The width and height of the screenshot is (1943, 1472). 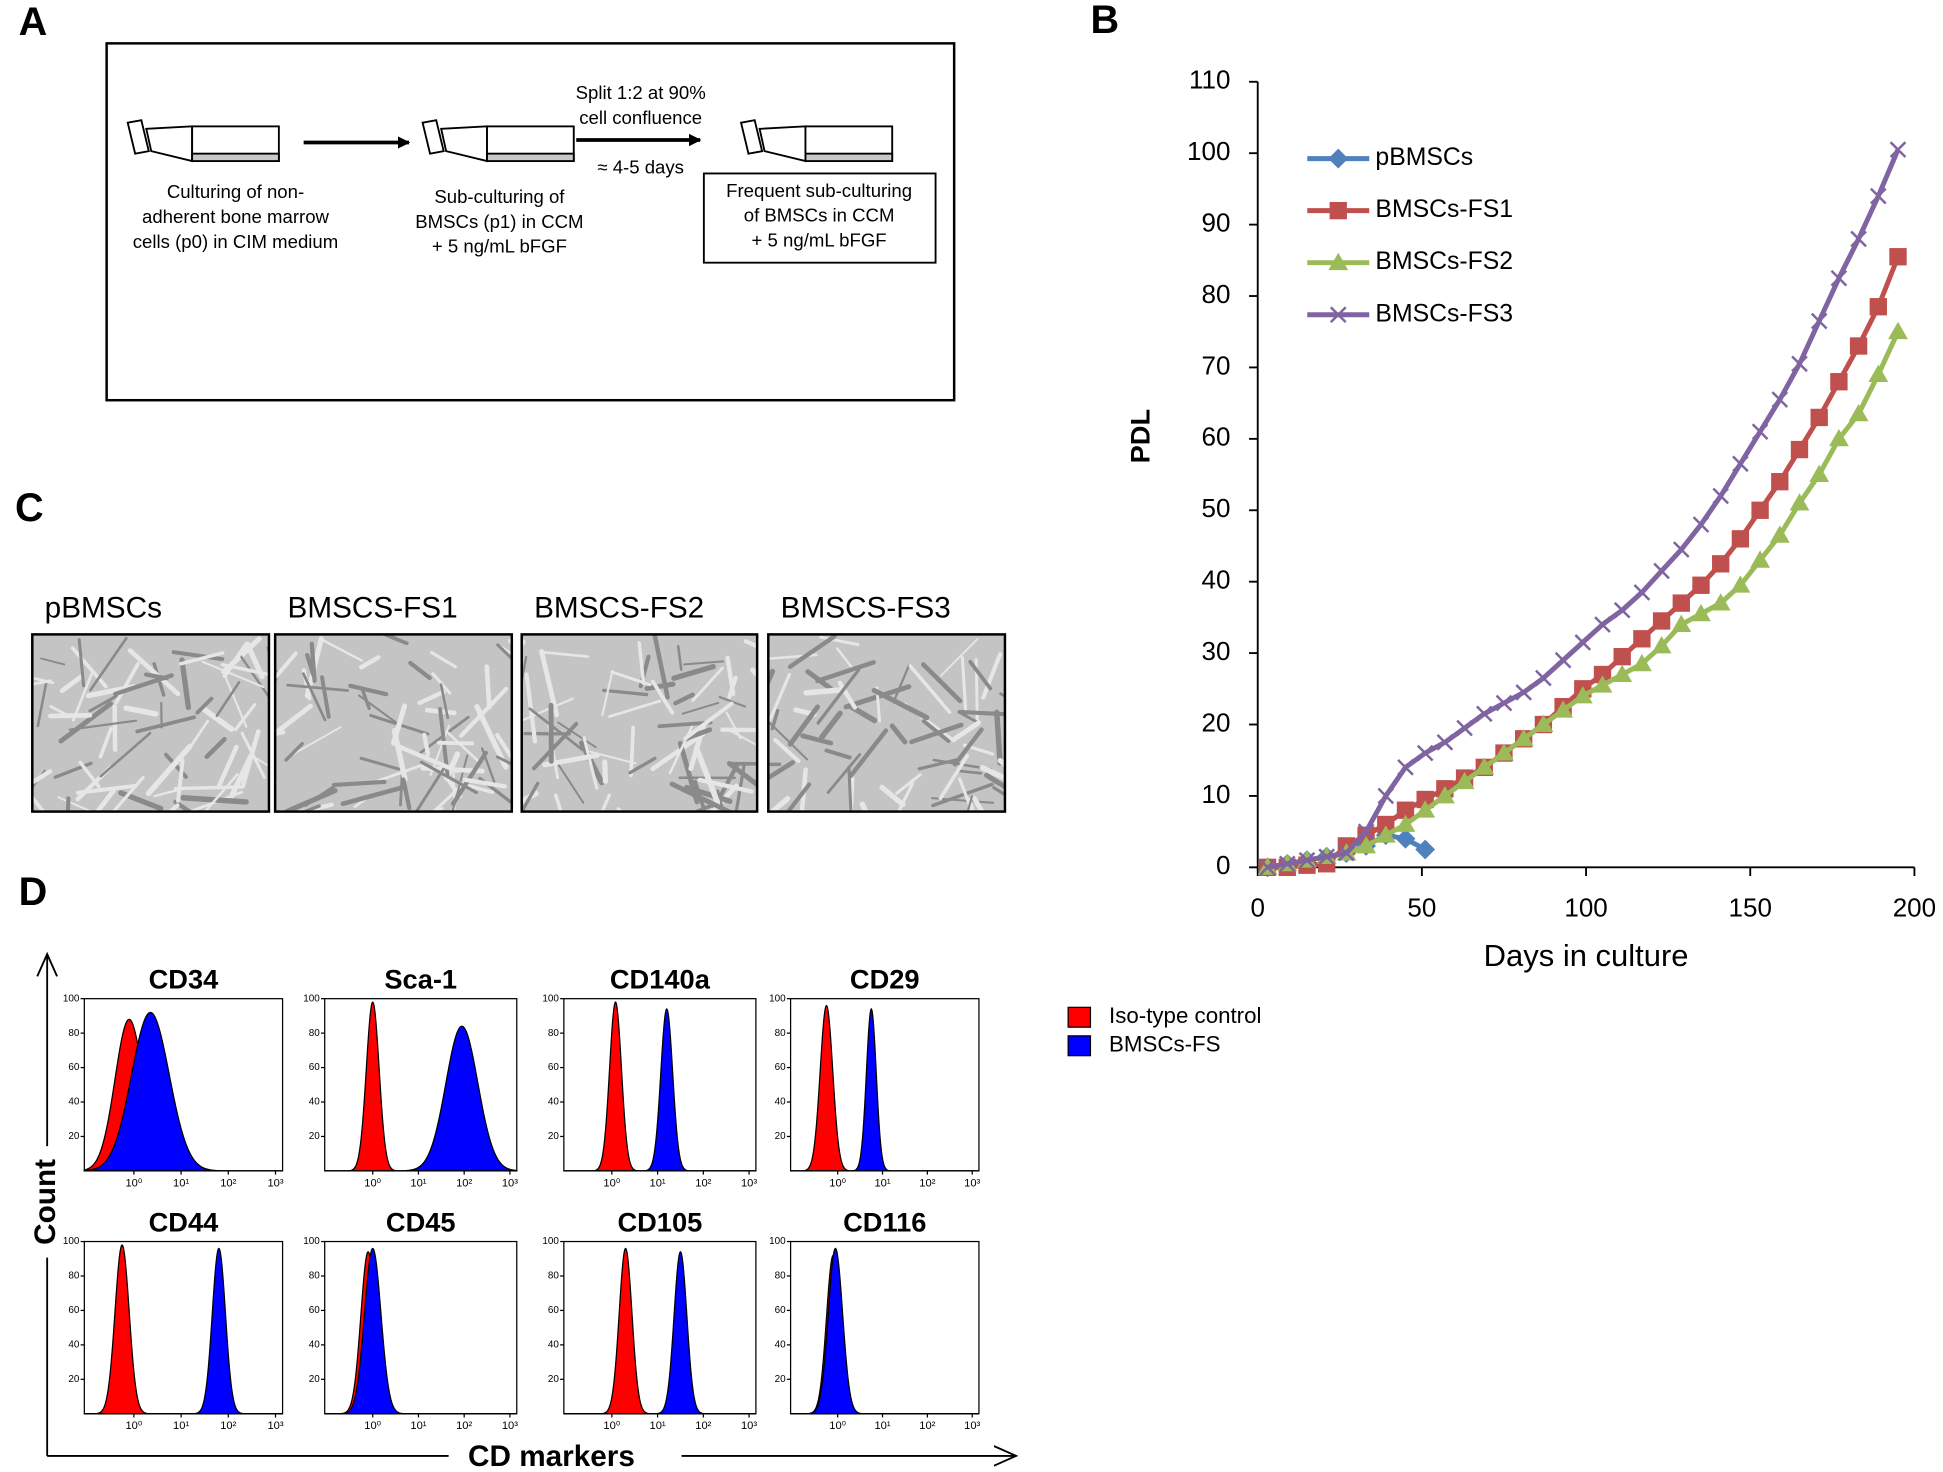 I want to click on legend-label: BMSCs-FS1, so click(x=1444, y=209).